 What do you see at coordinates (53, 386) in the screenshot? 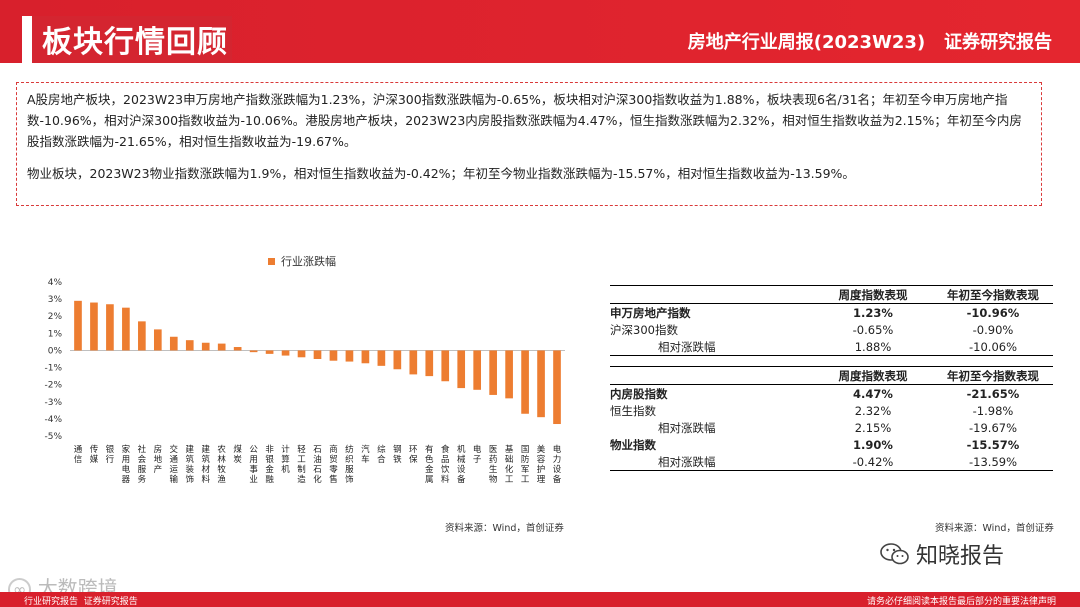
I see `y-tick-label: -2%` at bounding box center [53, 386].